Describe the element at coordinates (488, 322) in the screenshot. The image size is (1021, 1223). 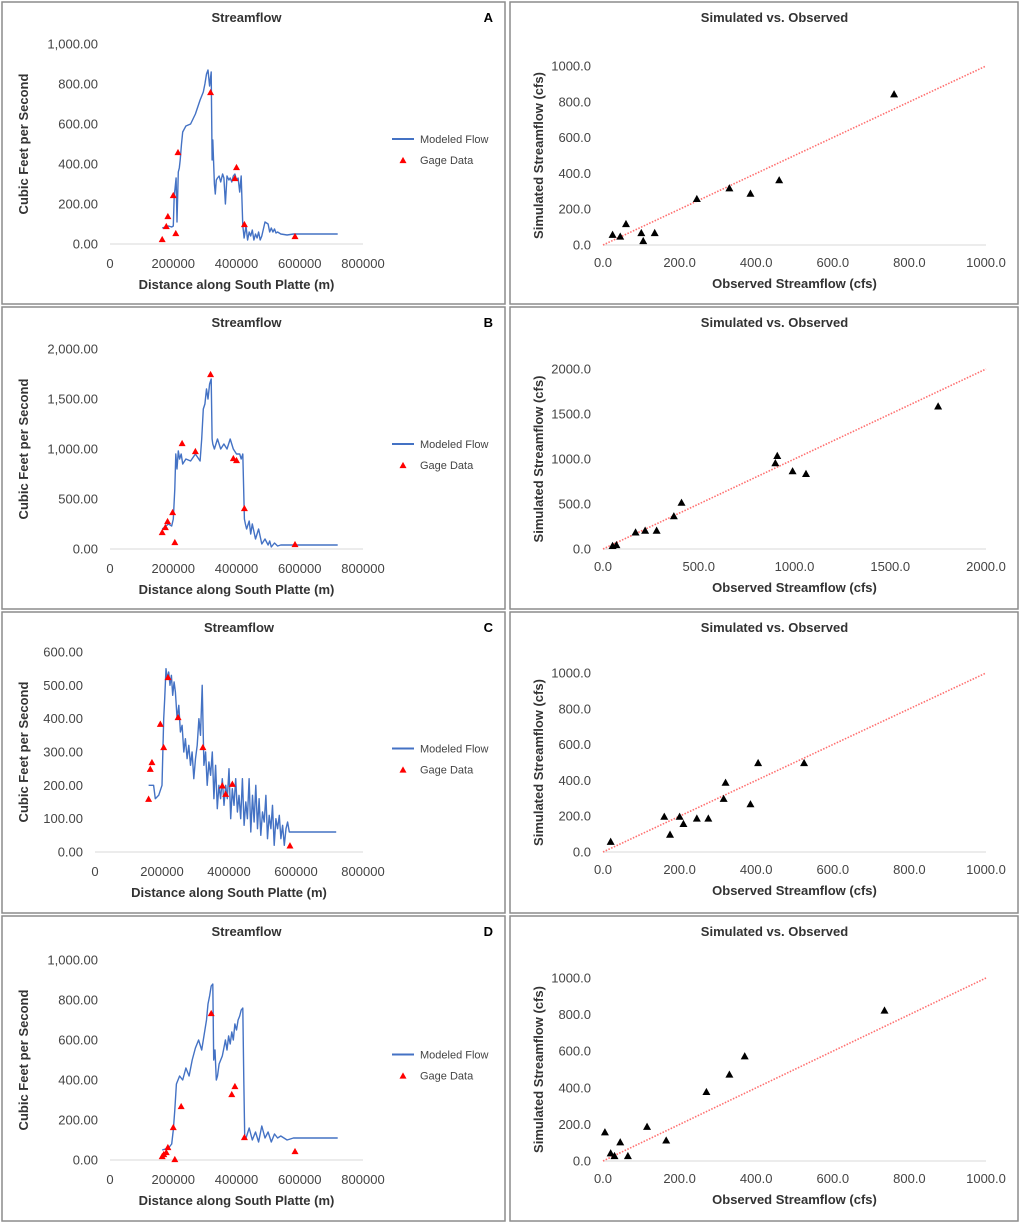
I see `panel-label: B` at that location.